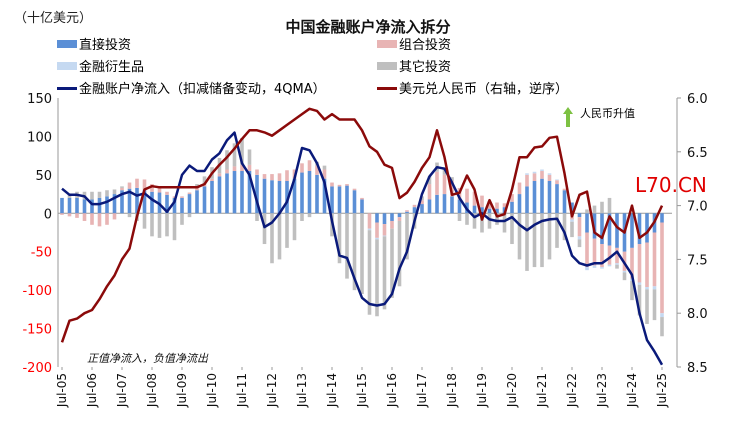  I want to click on x-tick-label: Jul-23, so click(602, 390).